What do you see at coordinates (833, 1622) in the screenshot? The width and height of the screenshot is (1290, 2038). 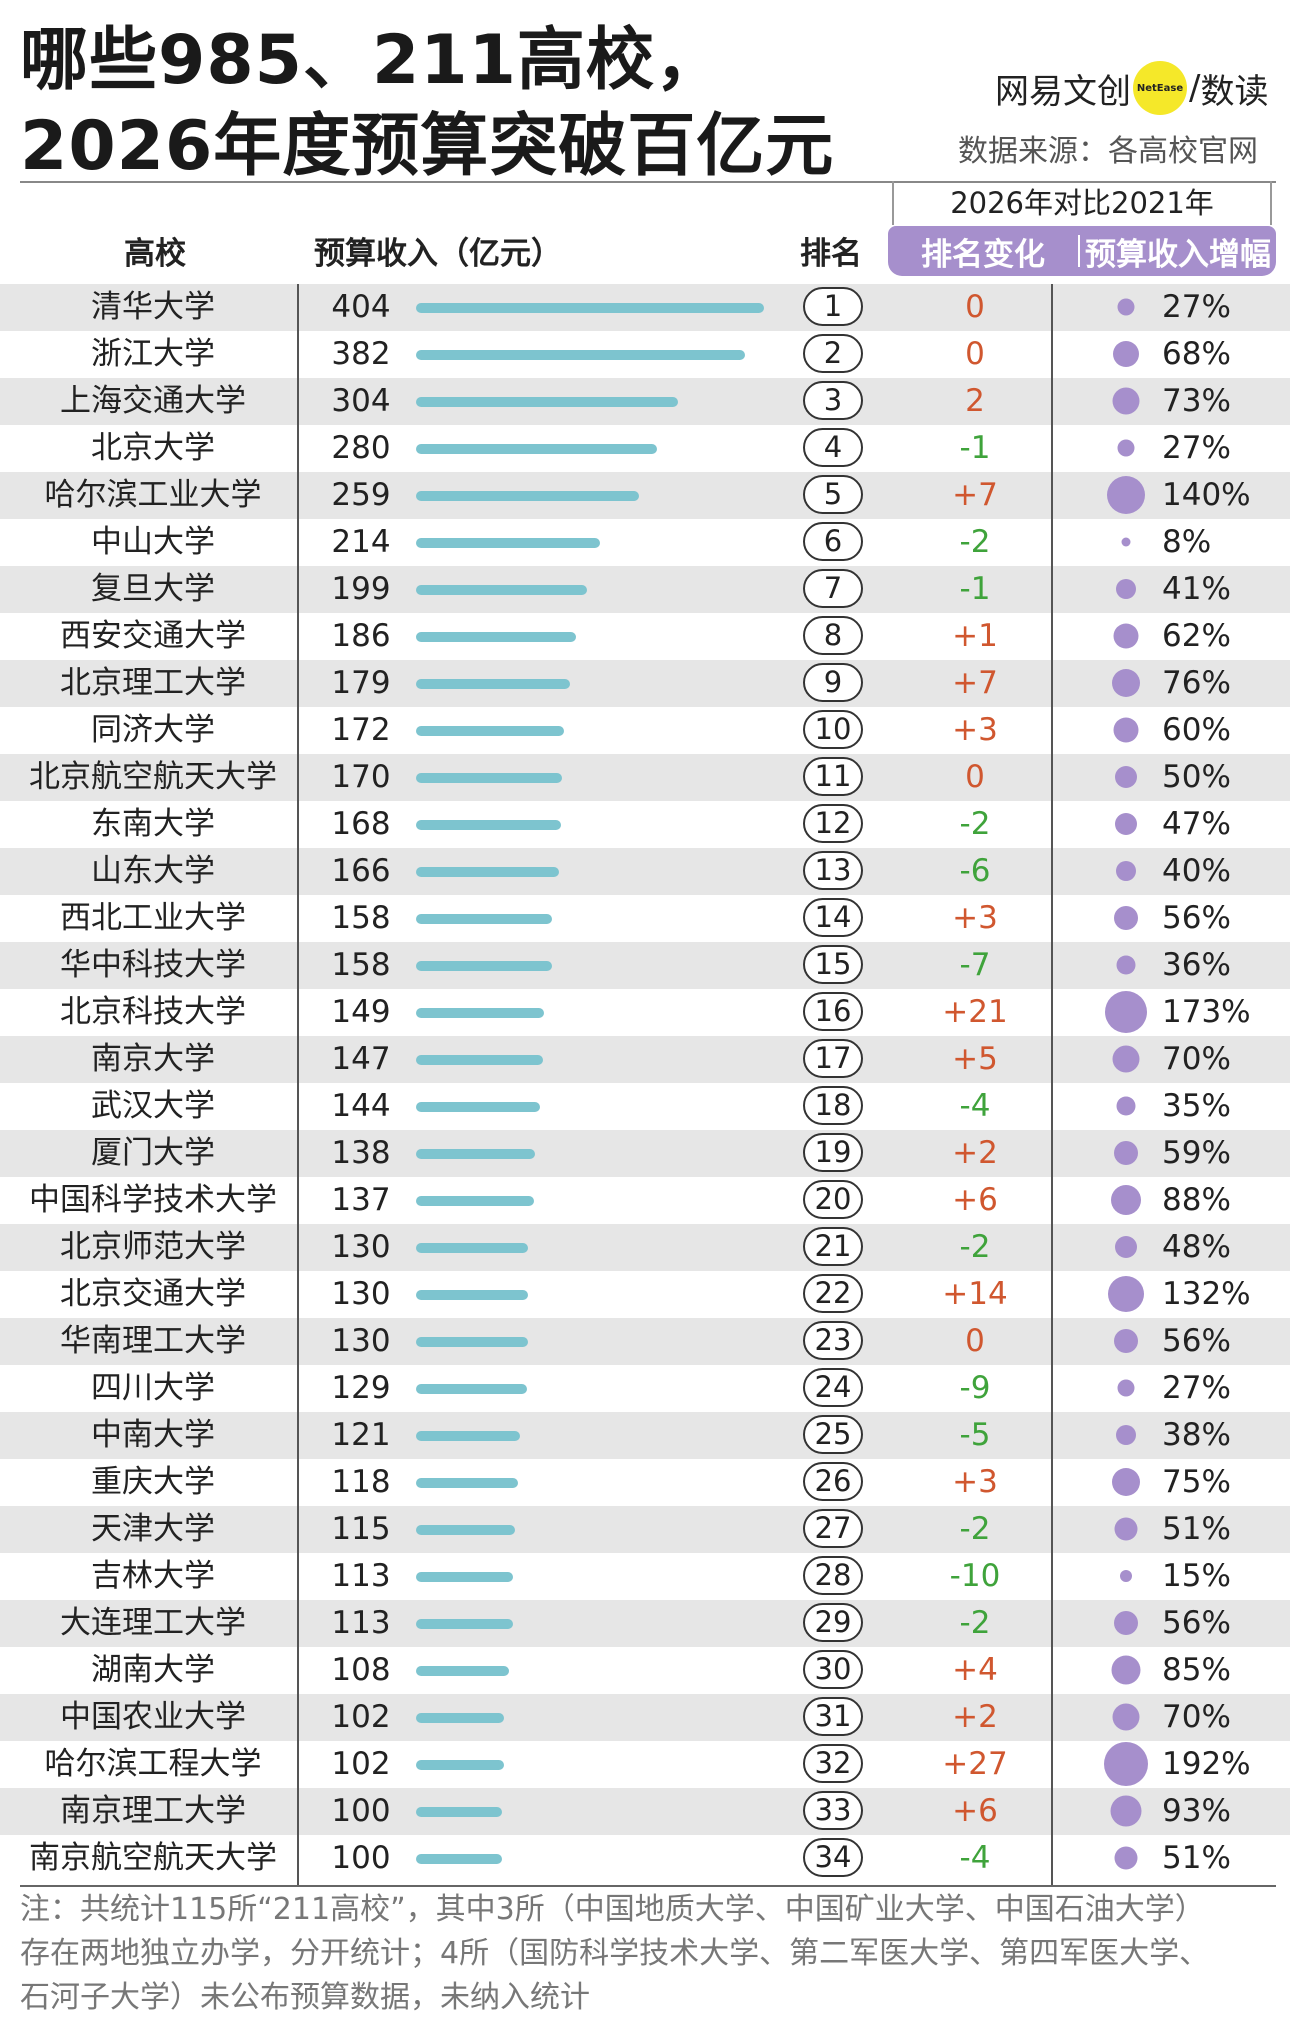 I see `rank-badge: 29` at bounding box center [833, 1622].